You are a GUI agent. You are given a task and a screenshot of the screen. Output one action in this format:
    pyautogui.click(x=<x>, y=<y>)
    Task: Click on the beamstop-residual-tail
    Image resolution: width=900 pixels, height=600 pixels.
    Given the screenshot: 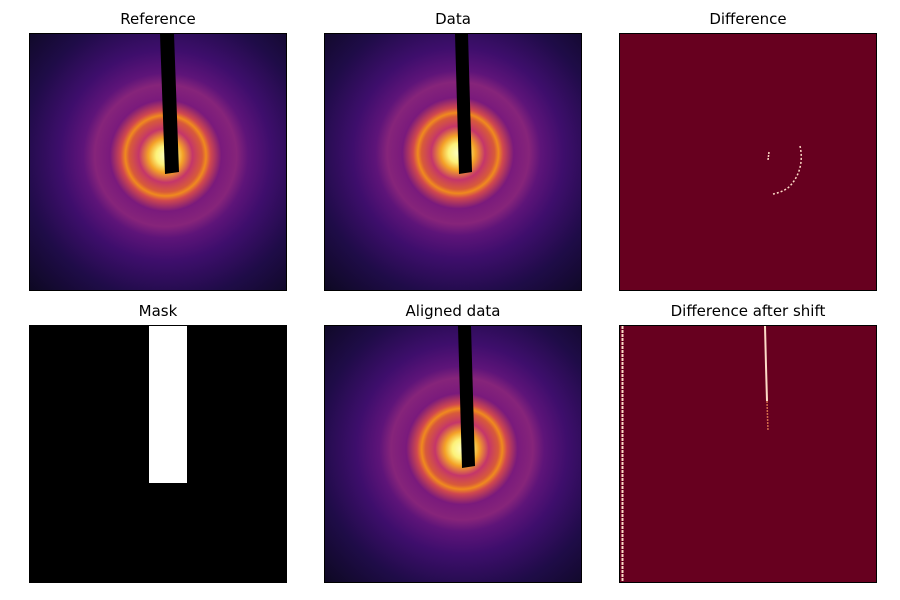 What is the action you would take?
    pyautogui.click(x=767, y=416)
    